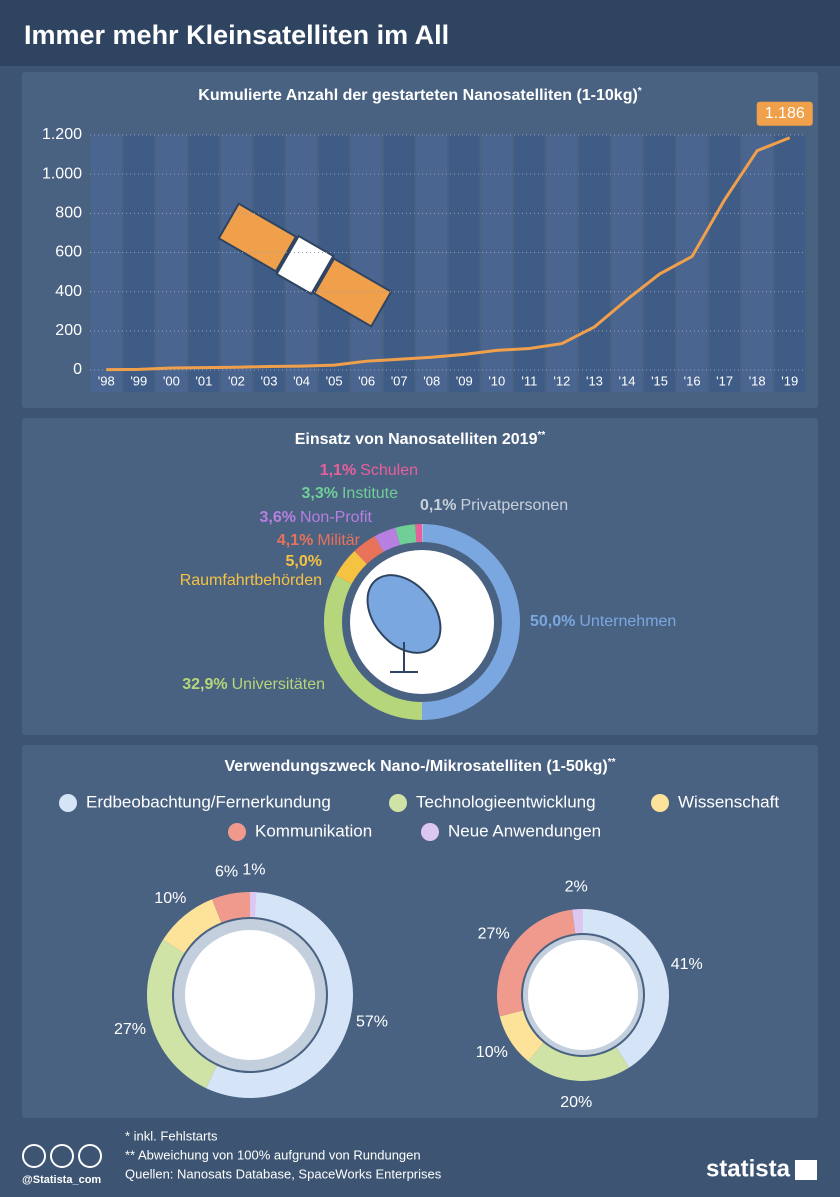 The image size is (840, 1197). What do you see at coordinates (251, 571) in the screenshot?
I see `slice-label: 5,0% Raumfahrtbehörden` at bounding box center [251, 571].